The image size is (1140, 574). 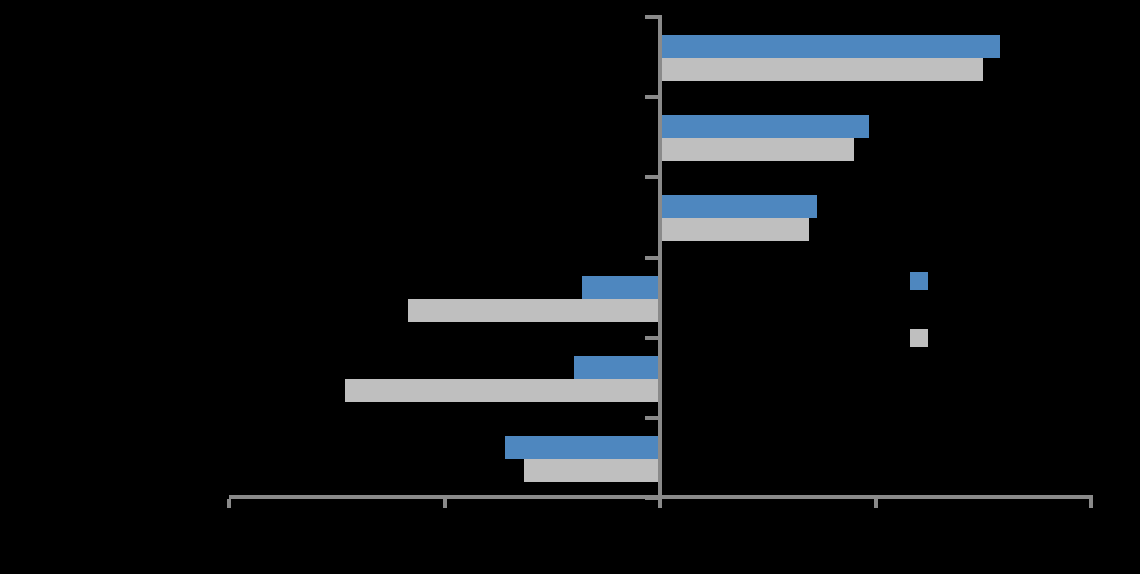 I want to click on y-axis-line, so click(x=660, y=257).